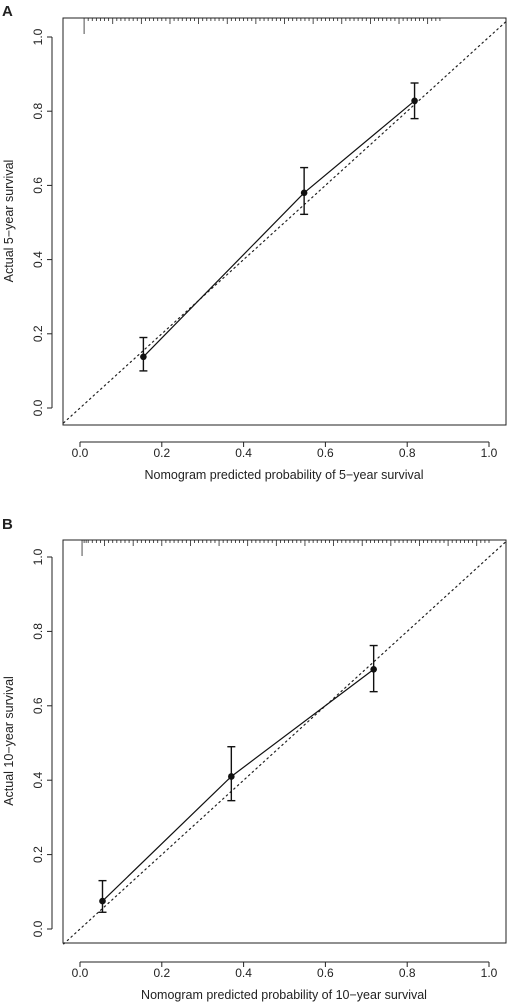  I want to click on calibration-line, so click(278, 229).